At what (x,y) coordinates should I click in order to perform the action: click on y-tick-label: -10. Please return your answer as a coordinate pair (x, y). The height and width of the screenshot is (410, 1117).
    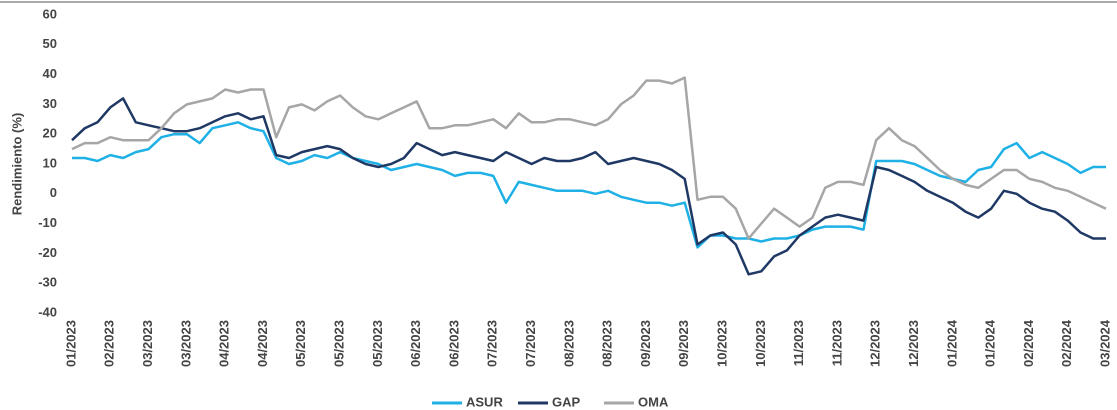
    Looking at the image, I should click on (47, 222).